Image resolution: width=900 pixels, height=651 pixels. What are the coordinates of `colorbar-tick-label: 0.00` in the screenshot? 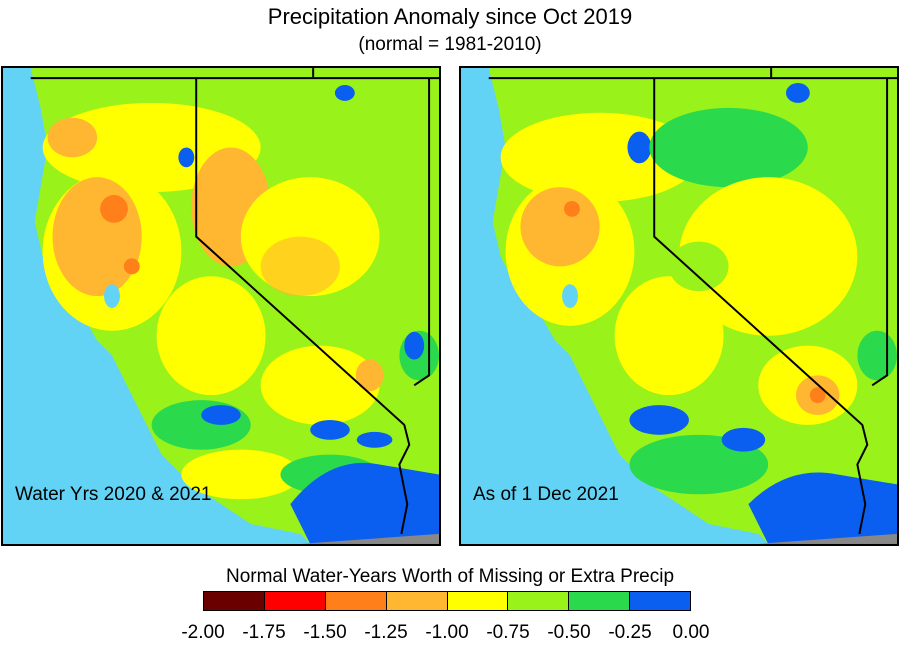 It's located at (691, 632).